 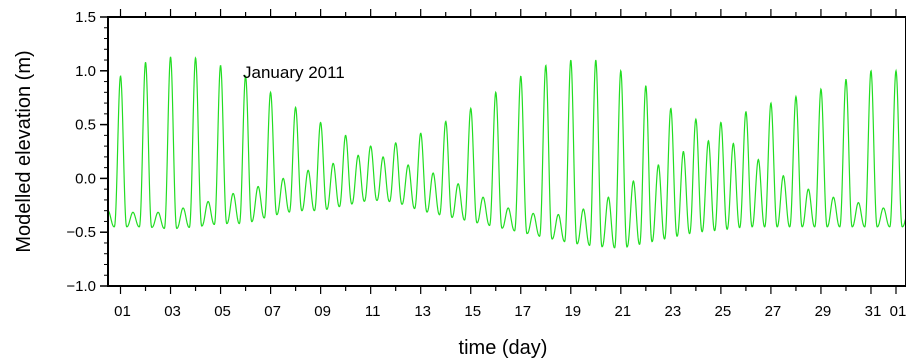 I want to click on chart-annotation: January 2011, so click(x=294, y=72).